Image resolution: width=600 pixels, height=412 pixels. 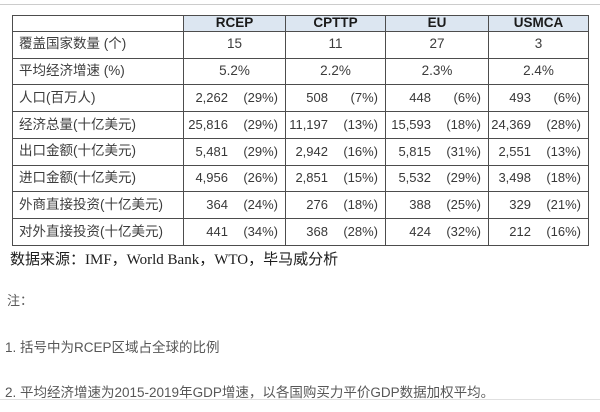 I want to click on cell-number: 2,851, so click(x=311, y=178).